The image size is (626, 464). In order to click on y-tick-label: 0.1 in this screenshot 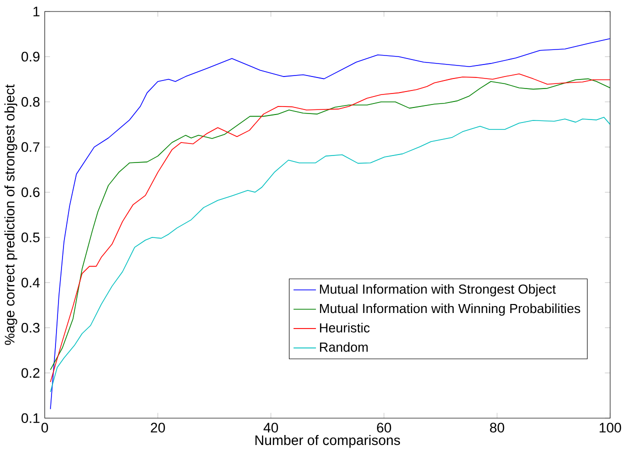, I will do `click(31, 418)`.